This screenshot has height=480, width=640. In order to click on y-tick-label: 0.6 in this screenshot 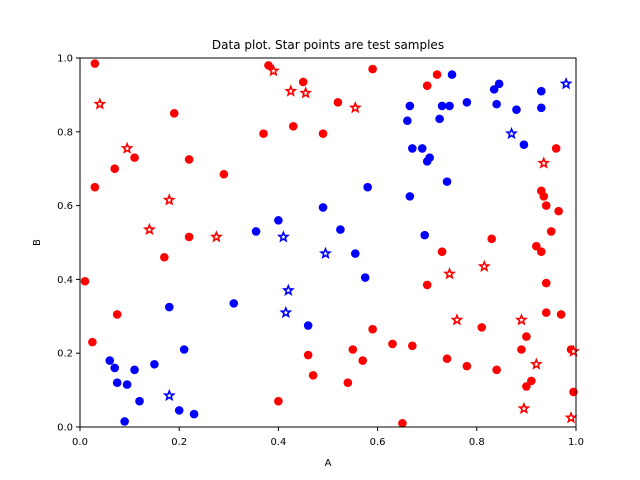, I will do `click(65, 206)`.